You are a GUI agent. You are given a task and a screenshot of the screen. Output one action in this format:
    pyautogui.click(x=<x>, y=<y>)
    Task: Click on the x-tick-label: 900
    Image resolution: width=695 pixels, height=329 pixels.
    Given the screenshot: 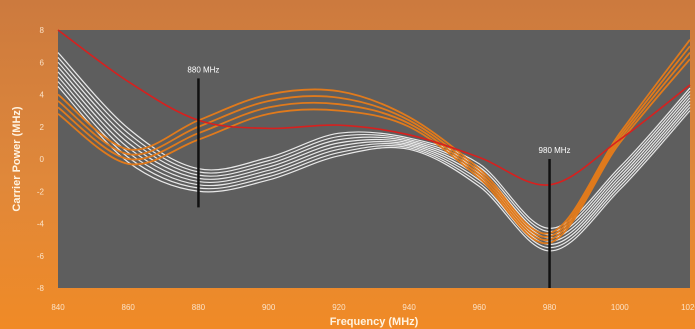 What is the action you would take?
    pyautogui.click(x=269, y=307)
    